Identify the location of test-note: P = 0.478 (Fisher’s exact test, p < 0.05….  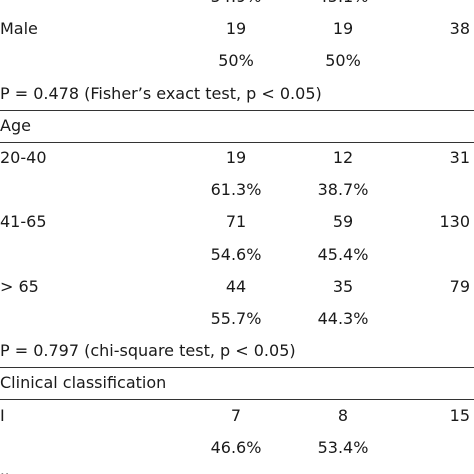
(161, 93).